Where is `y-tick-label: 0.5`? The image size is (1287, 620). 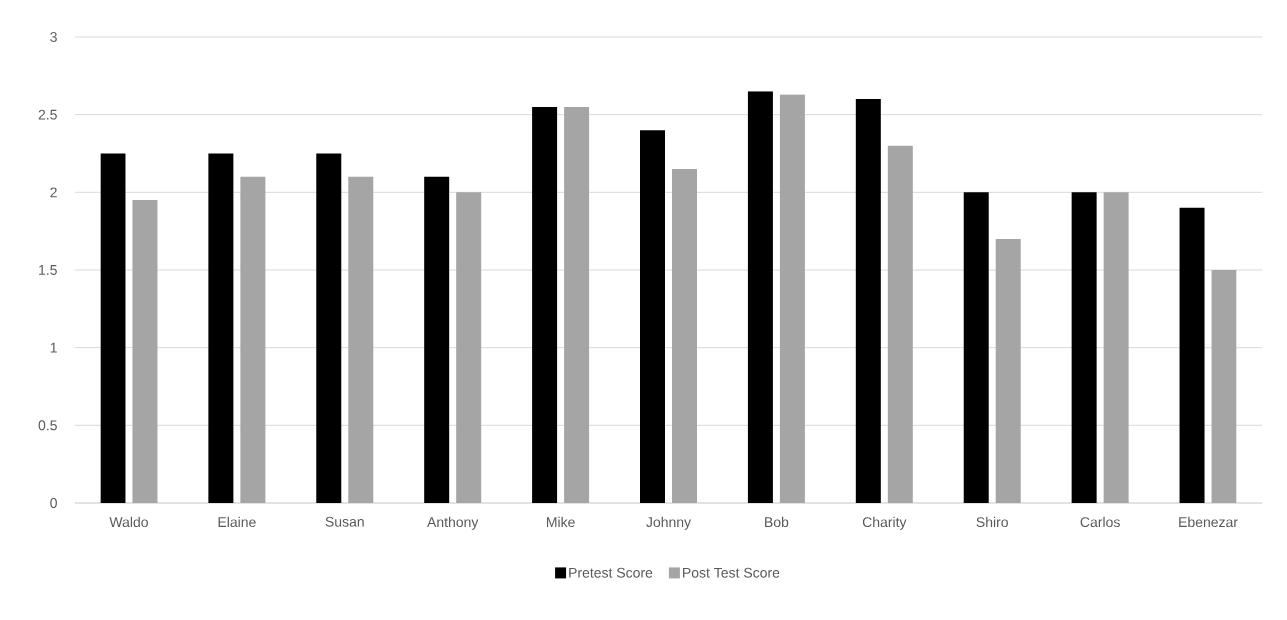
y-tick-label: 0.5 is located at coordinates (47, 425).